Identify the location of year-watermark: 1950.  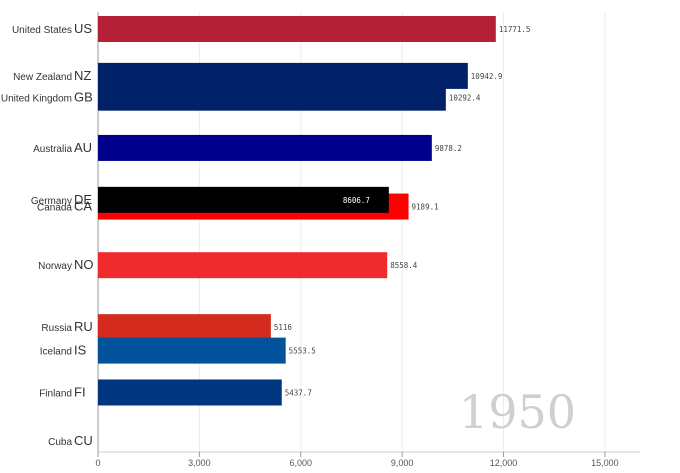
(517, 412).